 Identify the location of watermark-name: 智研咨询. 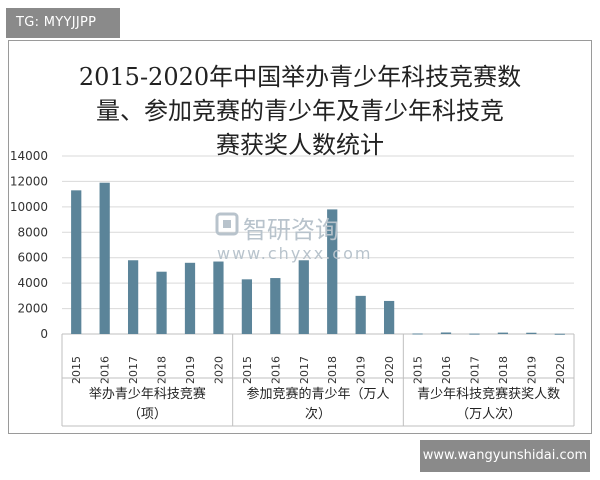
(291, 230).